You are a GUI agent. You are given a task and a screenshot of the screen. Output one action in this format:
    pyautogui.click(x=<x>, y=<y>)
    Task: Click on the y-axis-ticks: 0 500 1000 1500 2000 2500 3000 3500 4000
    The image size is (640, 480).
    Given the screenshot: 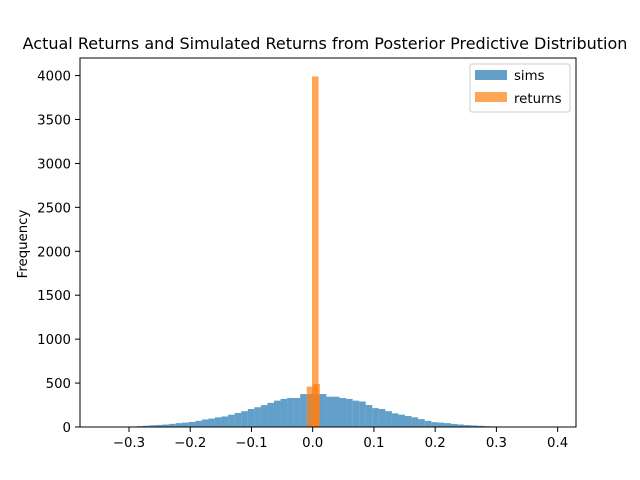 What is the action you would take?
    pyautogui.click(x=58, y=253)
    